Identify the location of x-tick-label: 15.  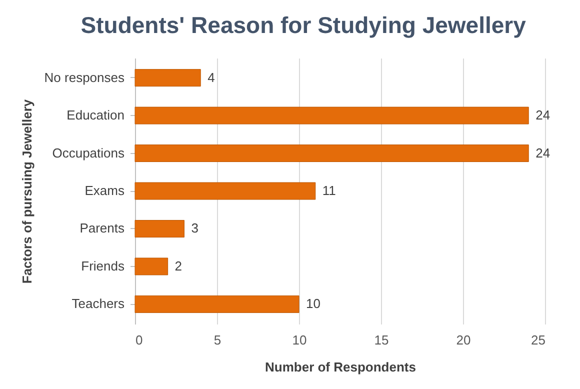
(381, 340).